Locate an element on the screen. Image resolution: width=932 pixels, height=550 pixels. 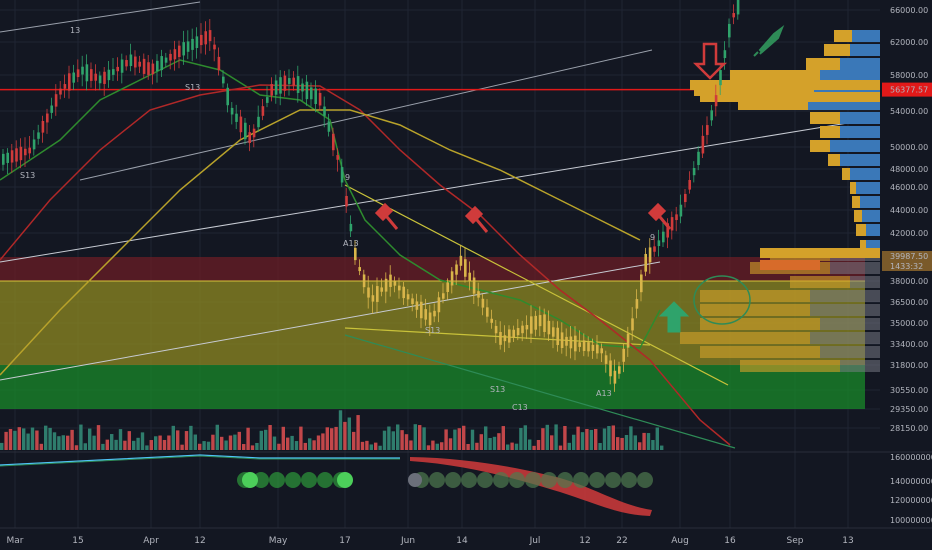
indicator-tick-label: 140000000.00 is located at coordinates (911, 481).